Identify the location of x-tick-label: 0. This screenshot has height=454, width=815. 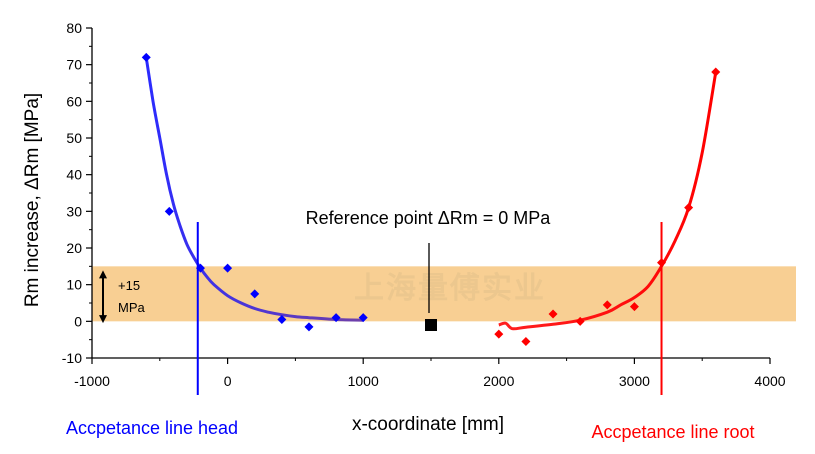
(228, 381).